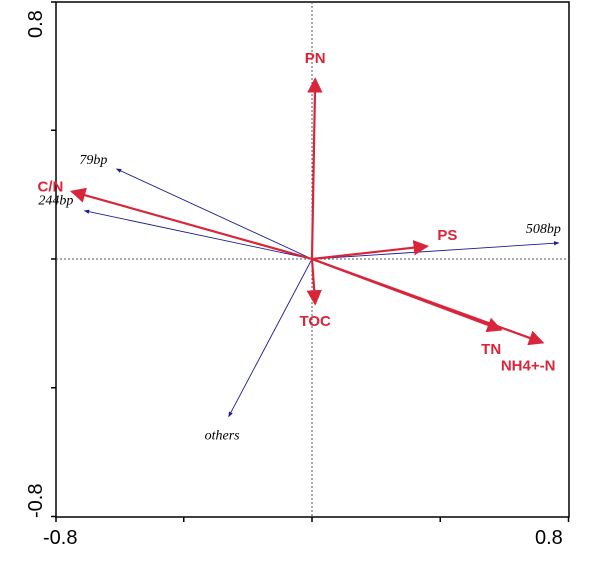 The image size is (600, 577). Describe the element at coordinates (93, 160) in the screenshot. I see `species-label-79bp: 79bp` at that location.